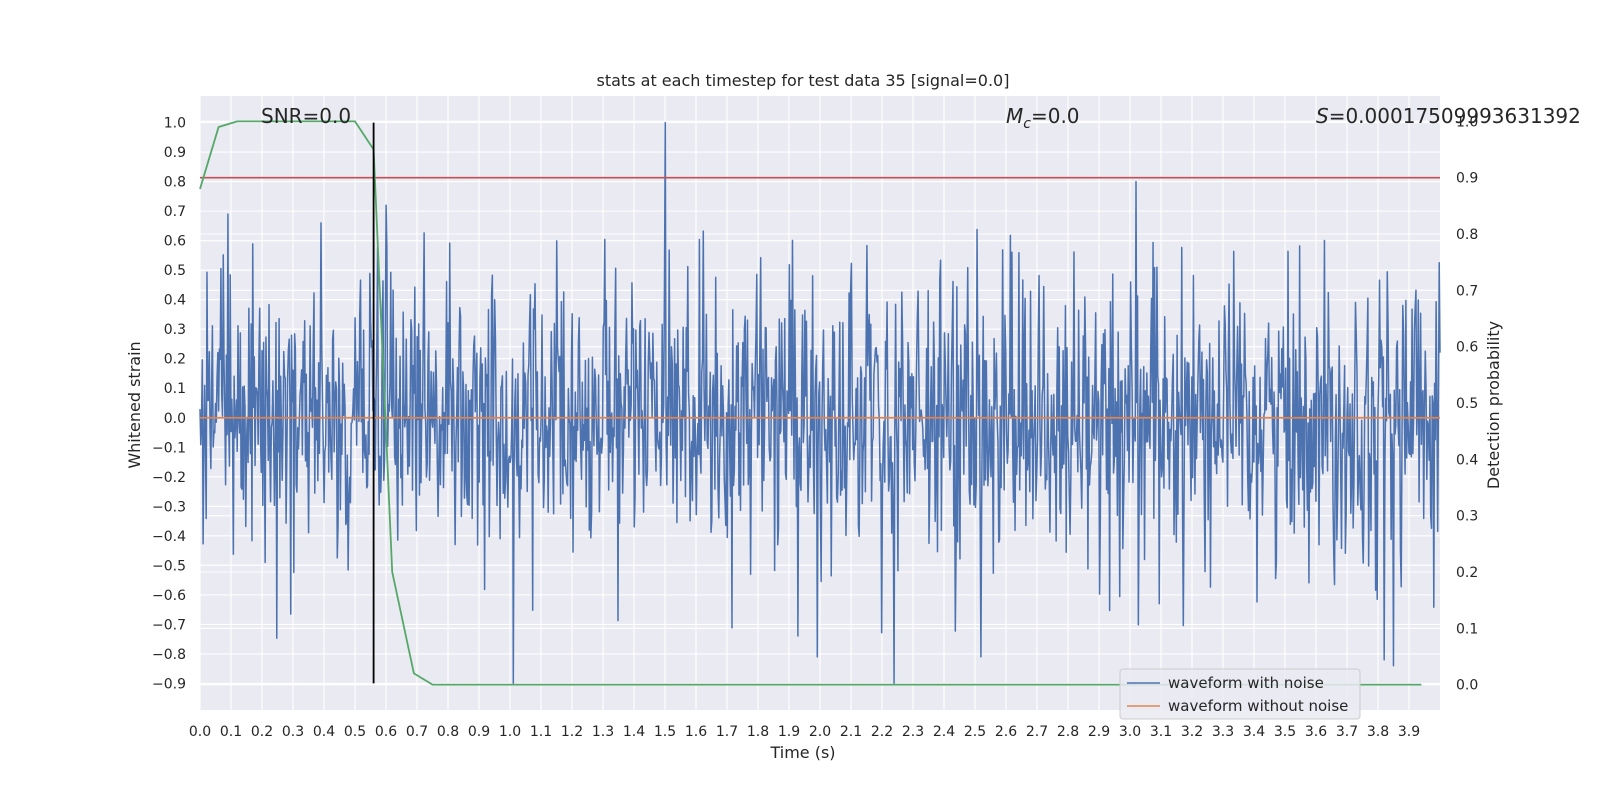 This screenshot has height=804, width=1600. I want to click on x-tick-label: 1.3, so click(603, 732).